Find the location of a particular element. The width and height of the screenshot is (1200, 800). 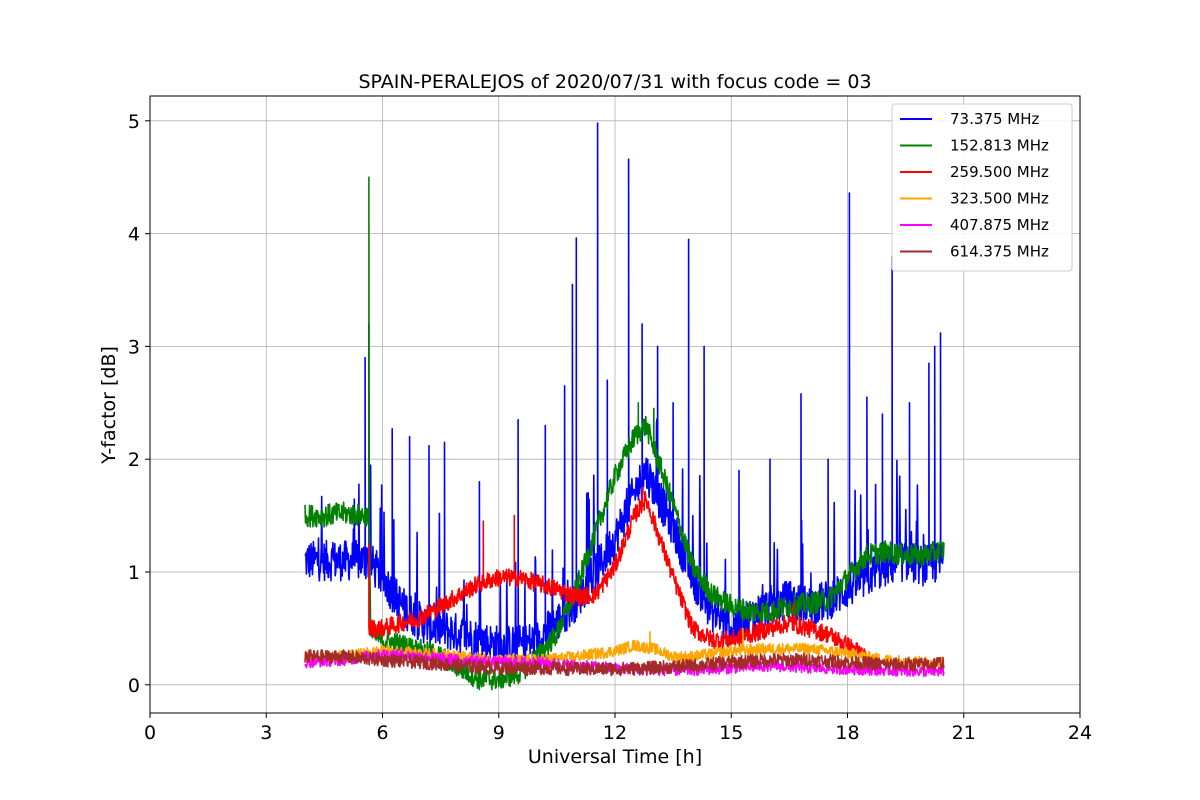

legend-entry: 407.875 MHz is located at coordinates (999, 225).